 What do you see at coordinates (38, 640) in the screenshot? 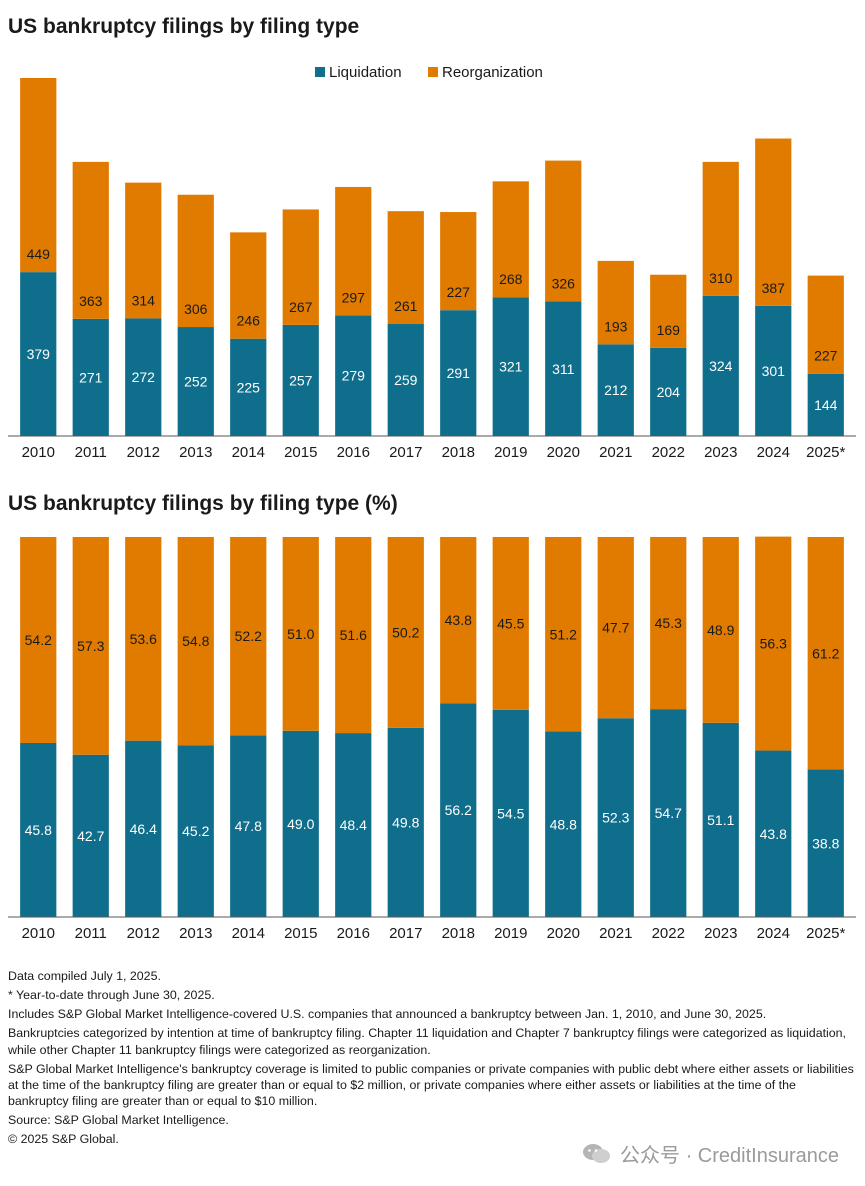
I see `data-label-reorganization-2010: 54.2` at bounding box center [38, 640].